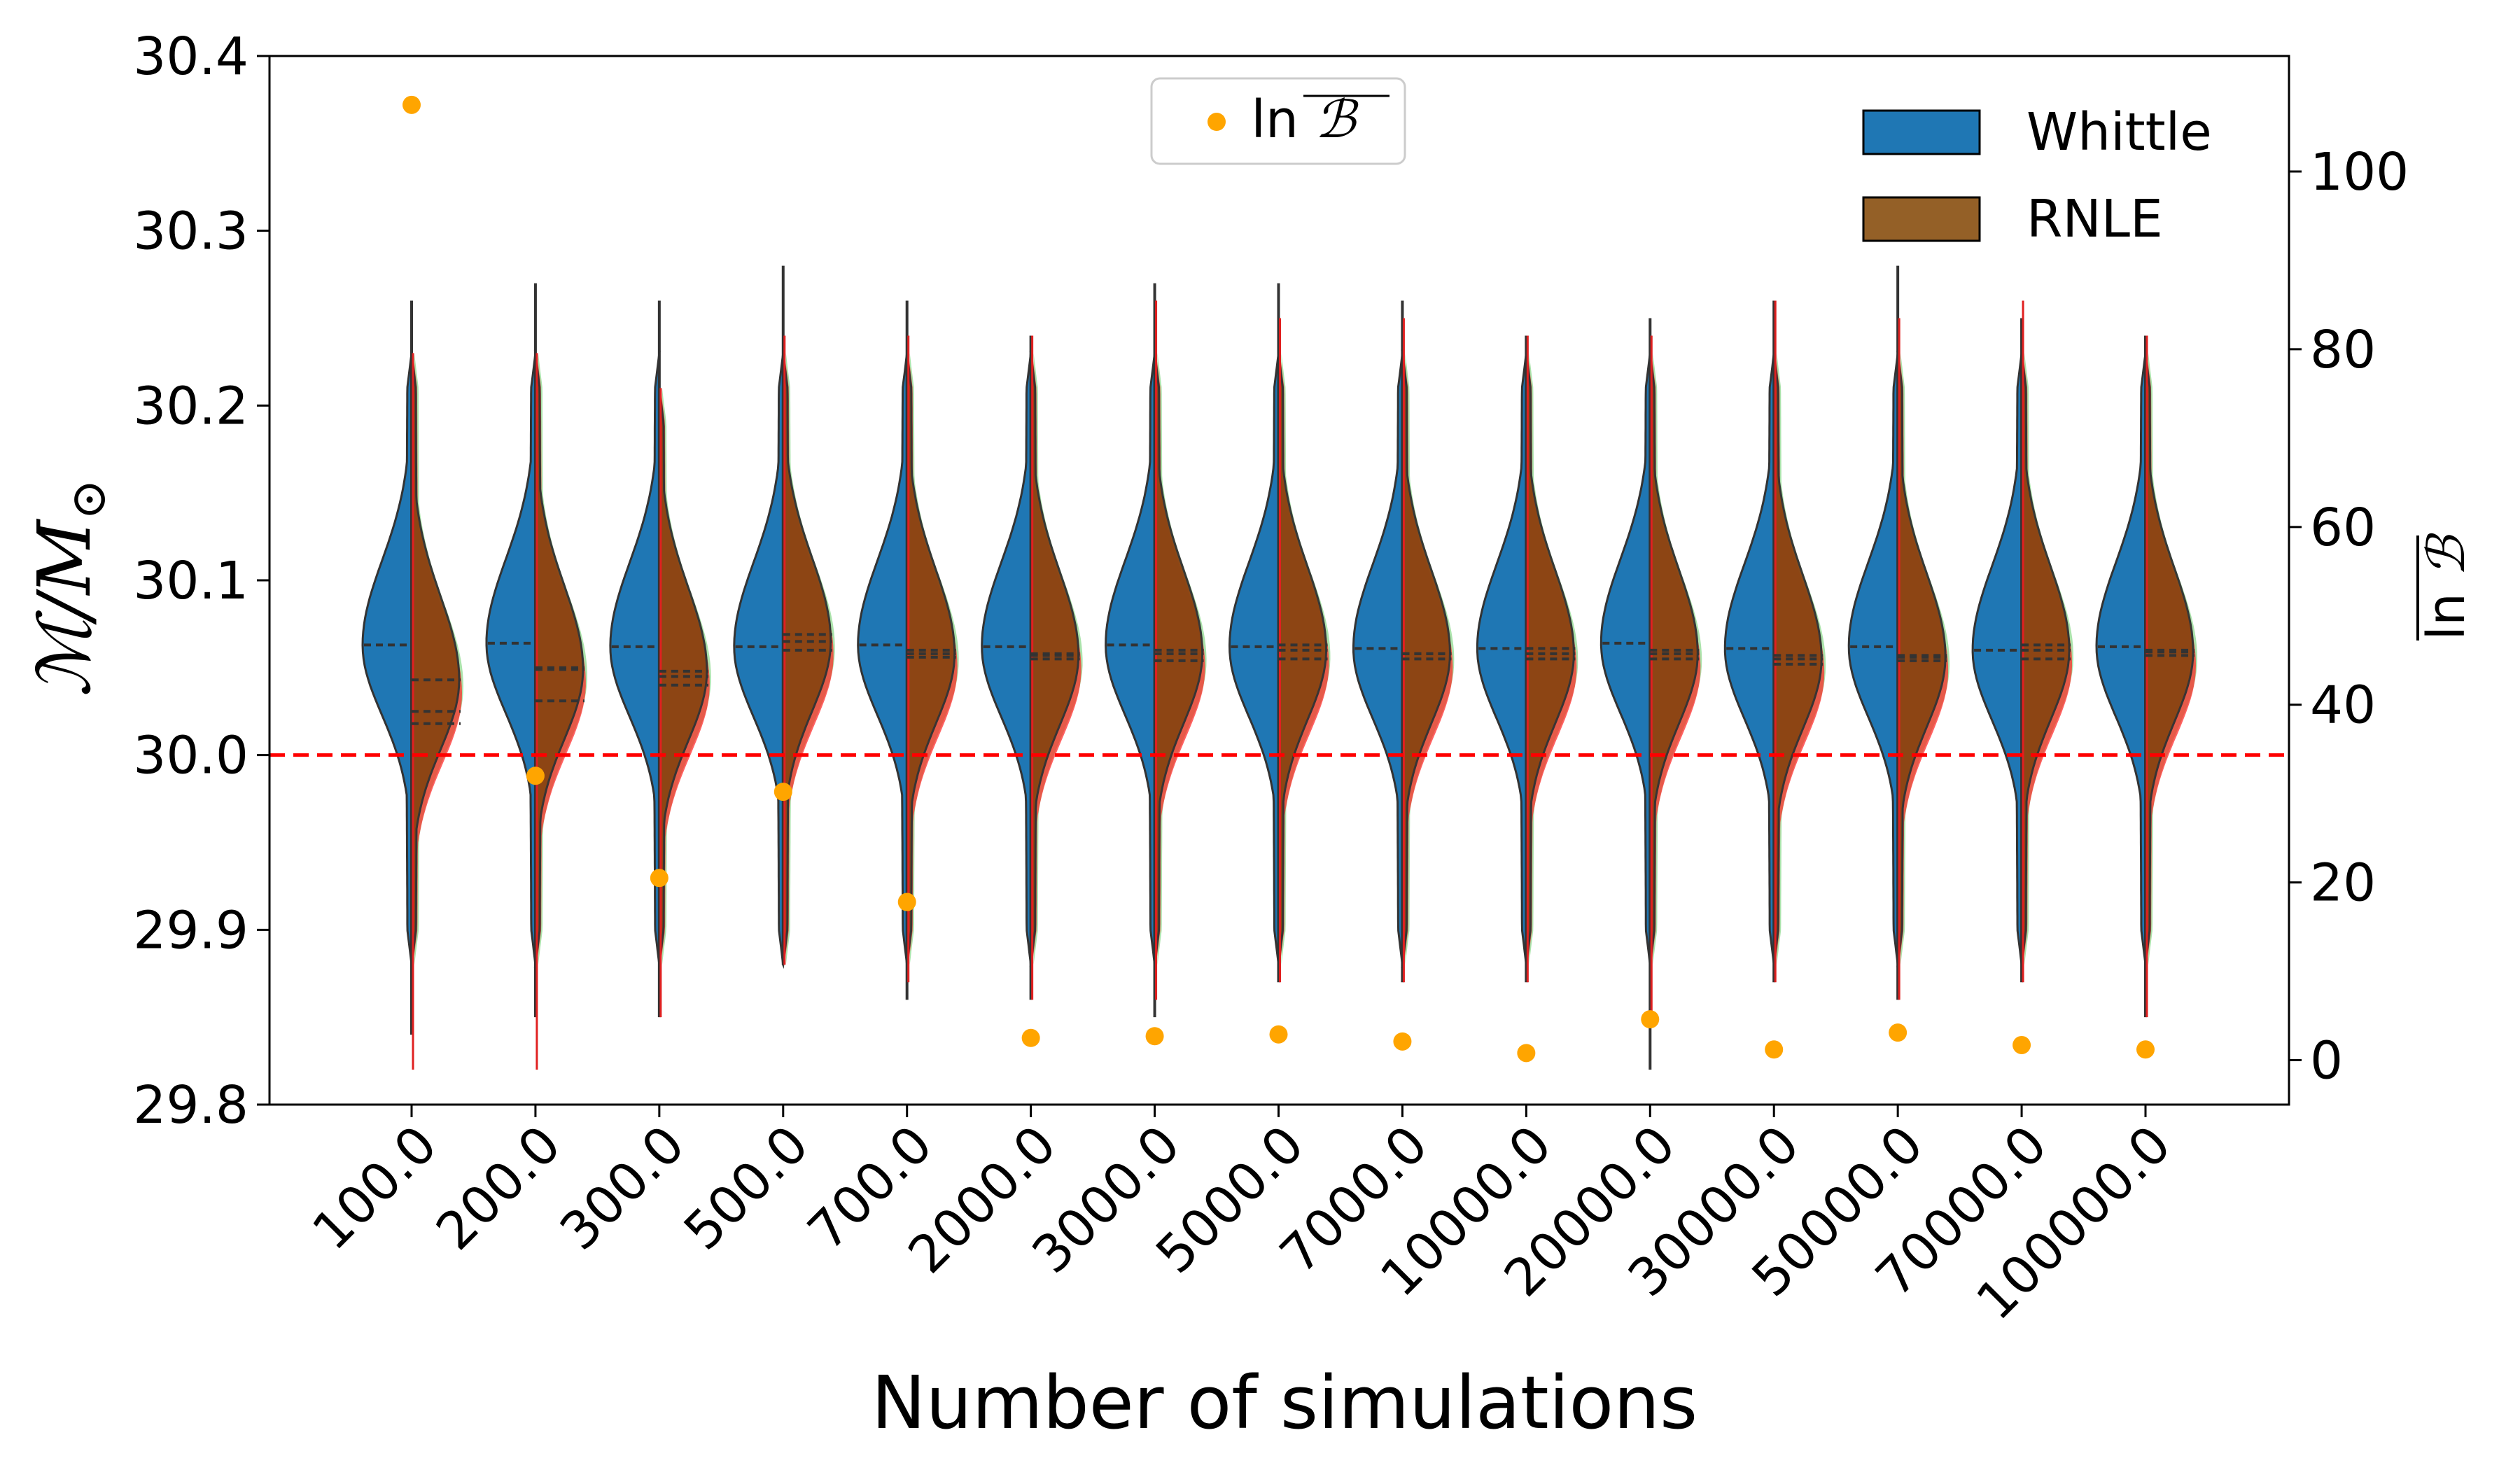 Image resolution: width=2520 pixels, height=1470 pixels. What do you see at coordinates (2343, 528) in the screenshot?
I see `y2-tick-label: 60` at bounding box center [2343, 528].